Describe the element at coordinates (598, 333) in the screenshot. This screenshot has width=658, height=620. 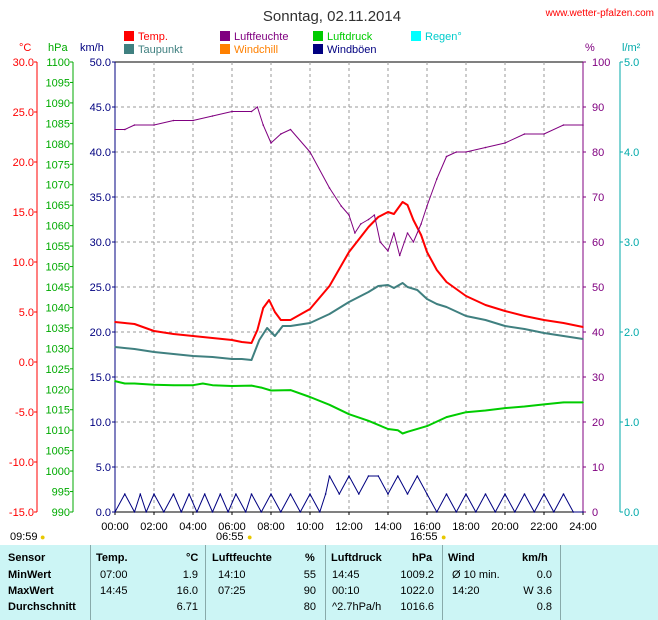
I see `humidity-tick-label: 40` at that location.